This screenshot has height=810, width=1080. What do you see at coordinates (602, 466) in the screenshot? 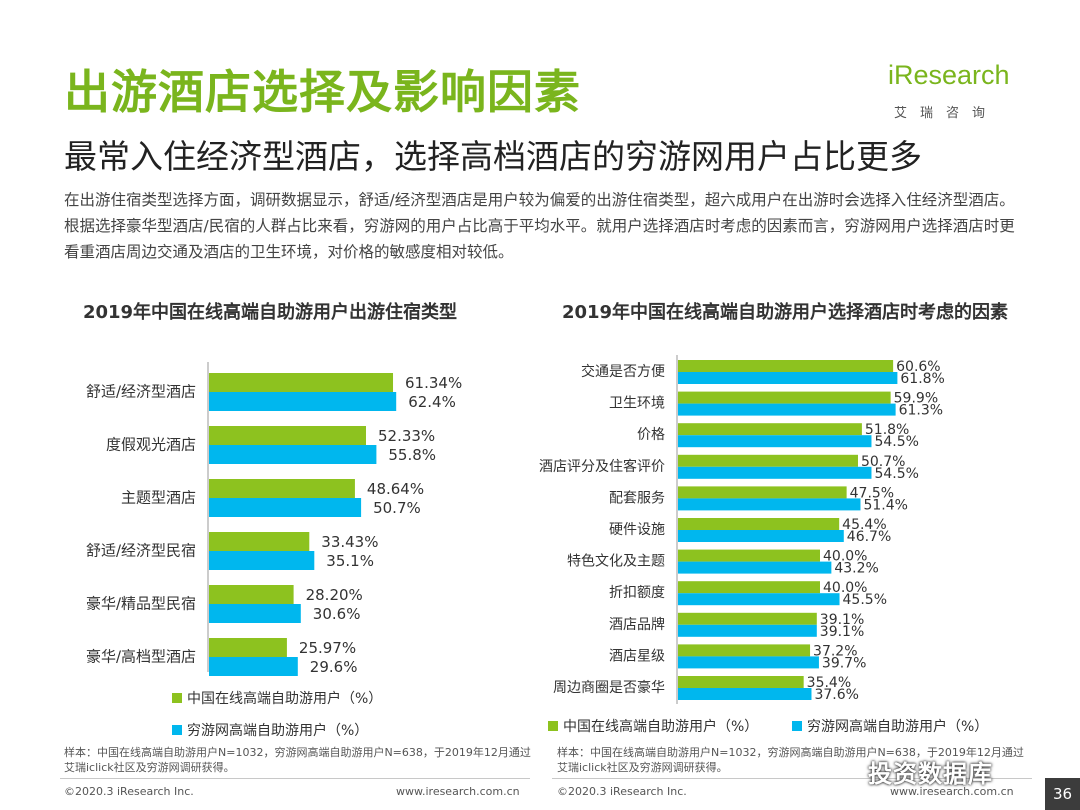
I see `right-category-label: 酒店评分及住客评价` at bounding box center [602, 466].